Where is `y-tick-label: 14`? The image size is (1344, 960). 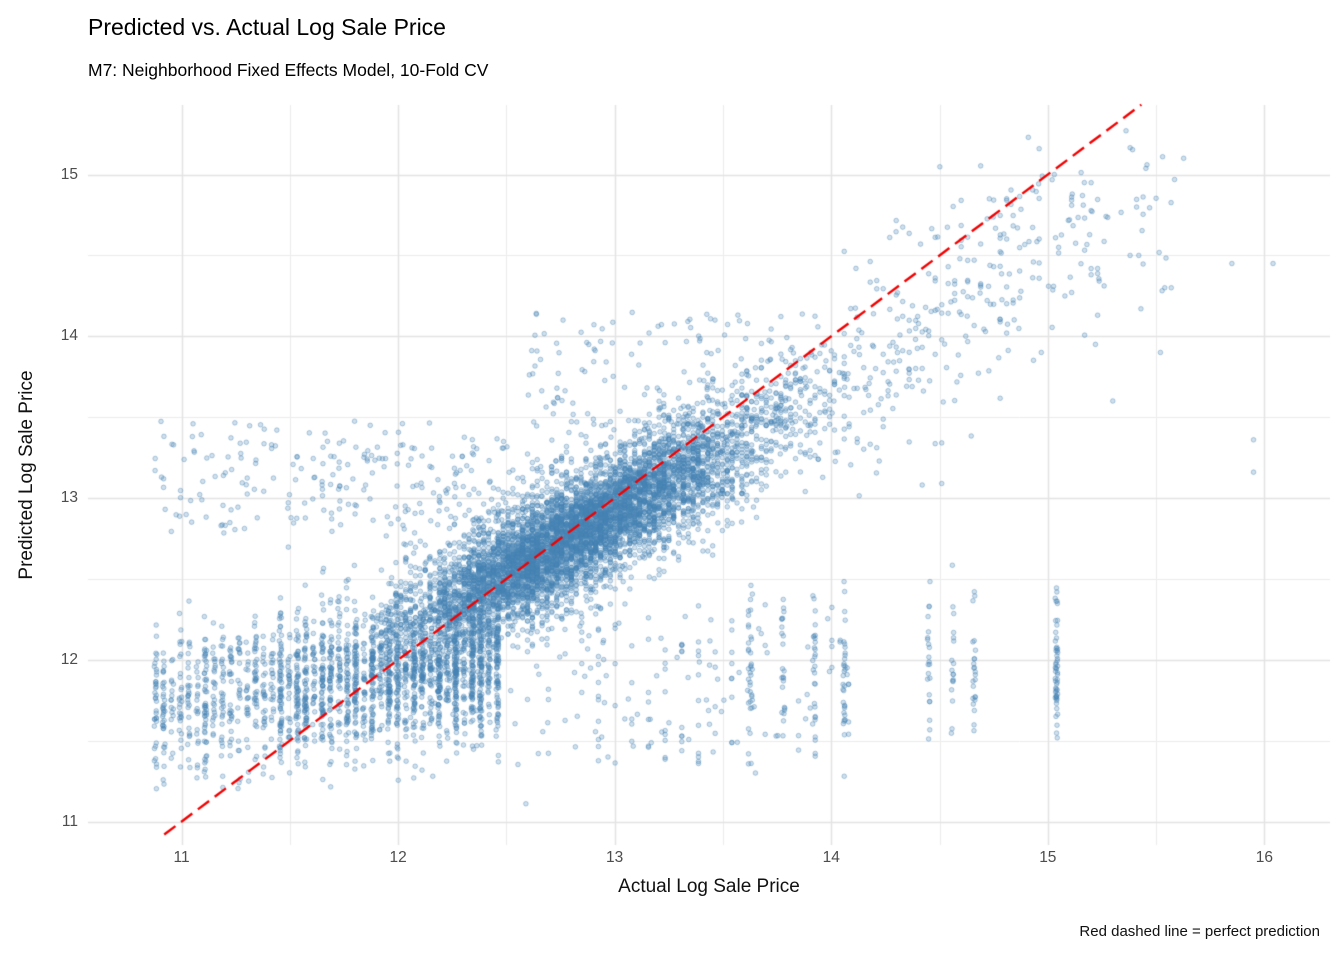 y-tick-label: 14 is located at coordinates (69, 336).